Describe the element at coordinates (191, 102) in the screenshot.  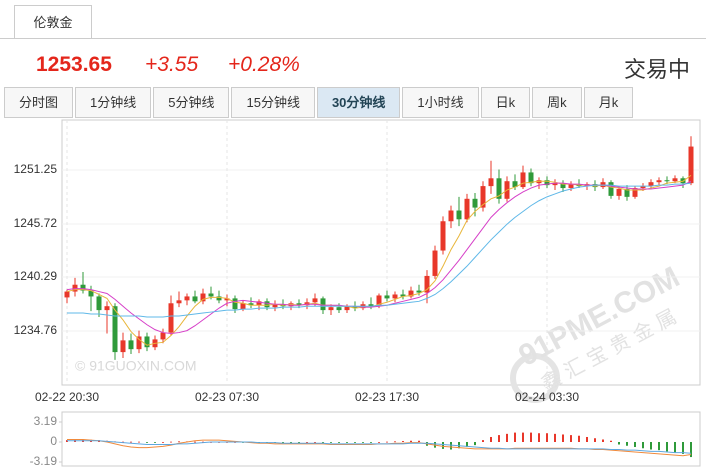
I see `period-tab: 5分钟线` at that location.